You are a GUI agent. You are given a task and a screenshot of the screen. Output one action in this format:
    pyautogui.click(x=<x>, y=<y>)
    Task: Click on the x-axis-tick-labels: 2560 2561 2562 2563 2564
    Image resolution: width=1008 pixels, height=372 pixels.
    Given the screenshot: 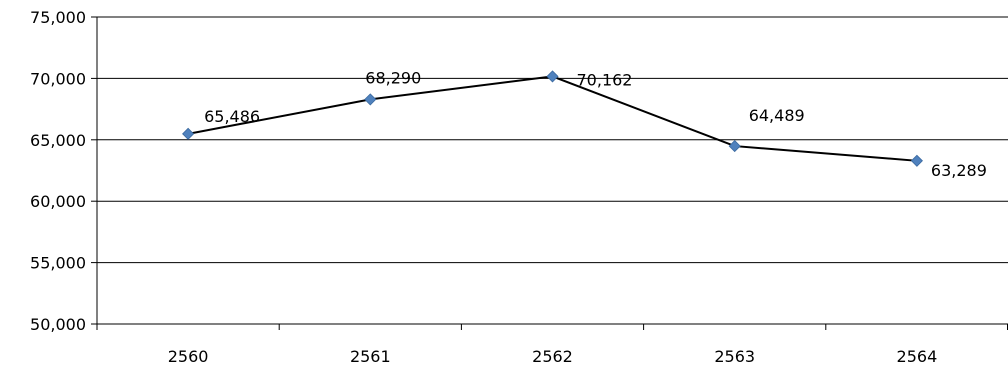 What is the action you would take?
    pyautogui.click(x=553, y=356)
    